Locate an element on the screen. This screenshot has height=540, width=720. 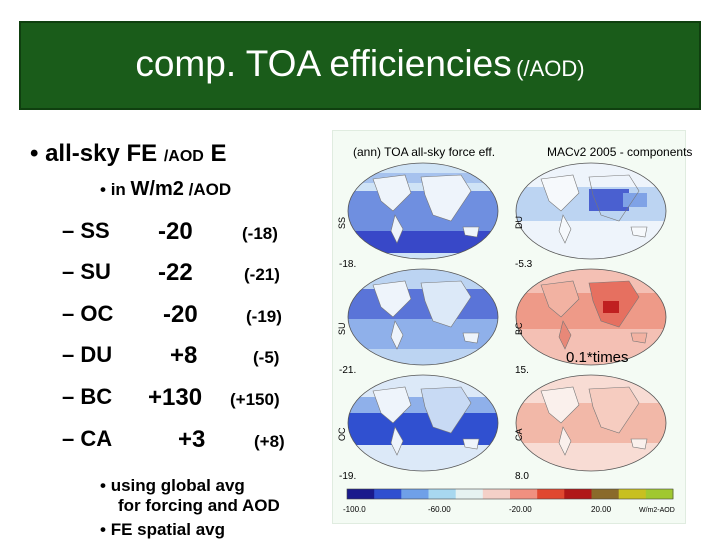
row-paren: (+8) is located at coordinates (269, 441).